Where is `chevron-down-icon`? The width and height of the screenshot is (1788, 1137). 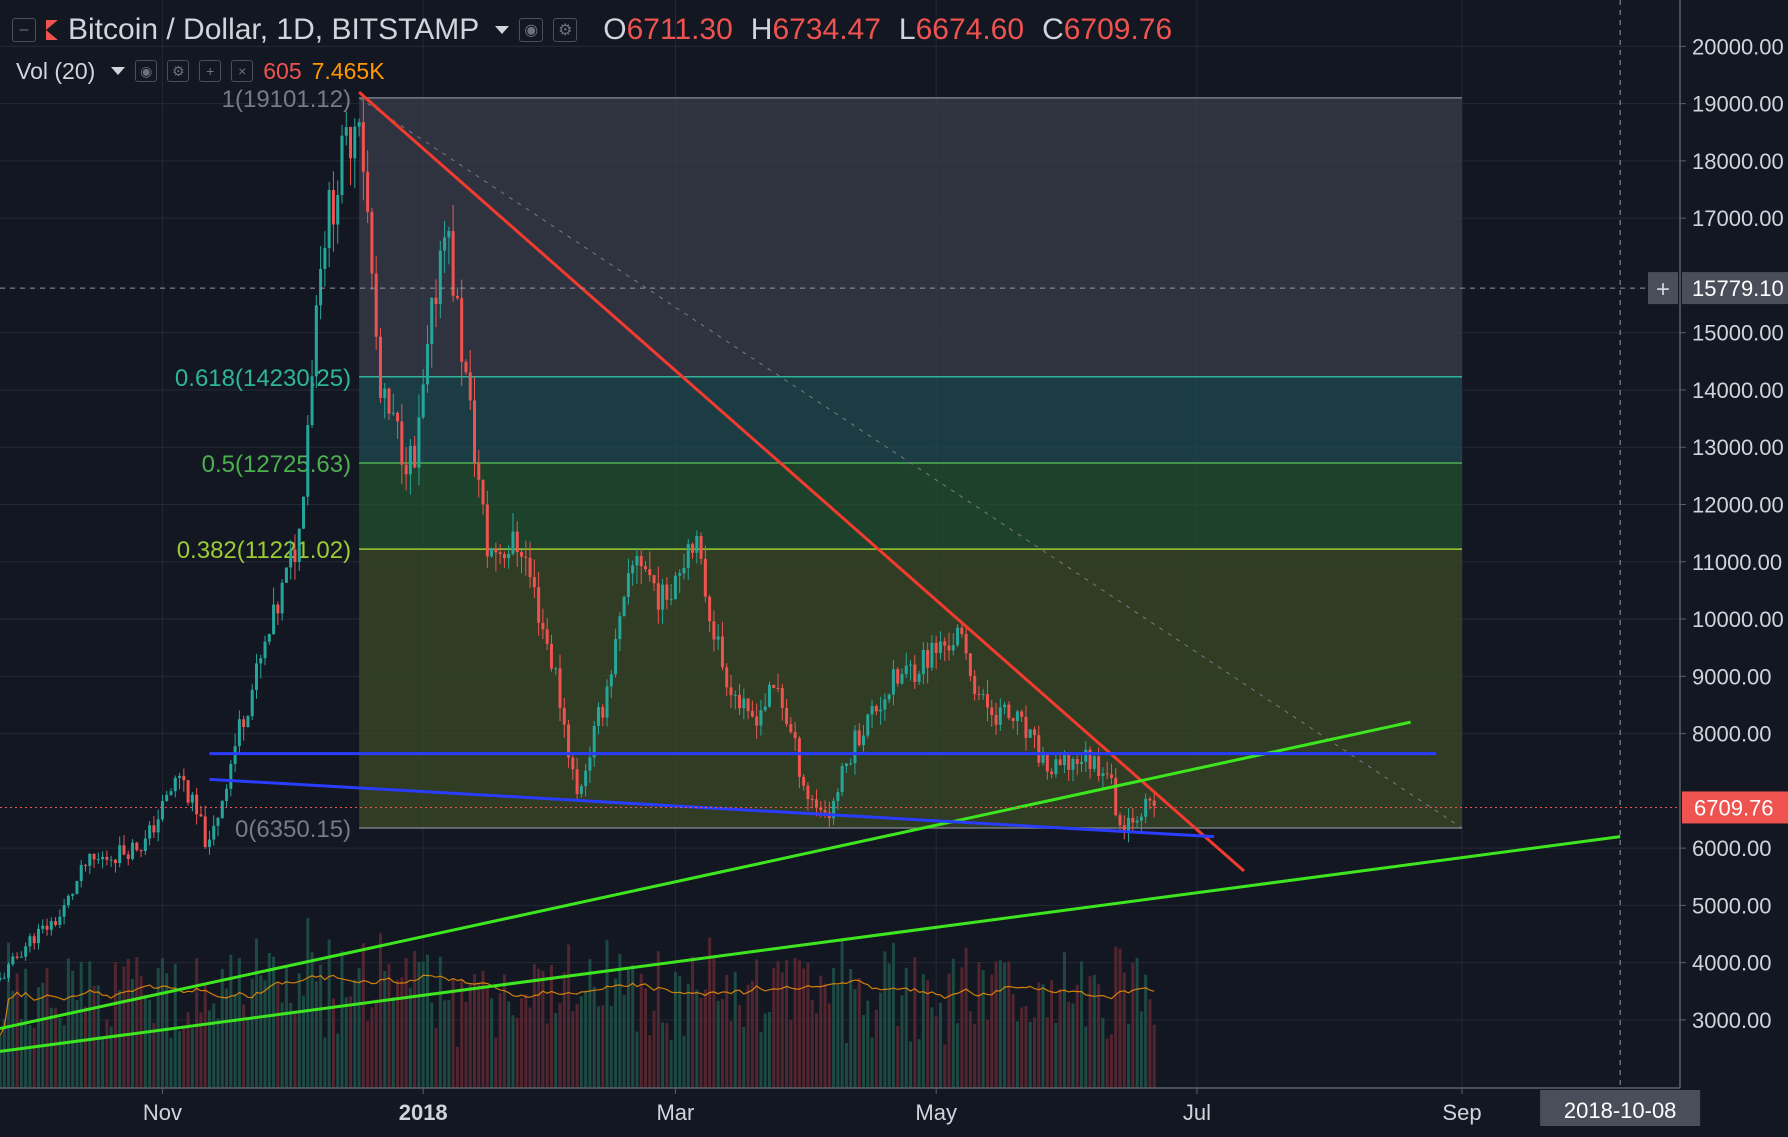 chevron-down-icon is located at coordinates (502, 30).